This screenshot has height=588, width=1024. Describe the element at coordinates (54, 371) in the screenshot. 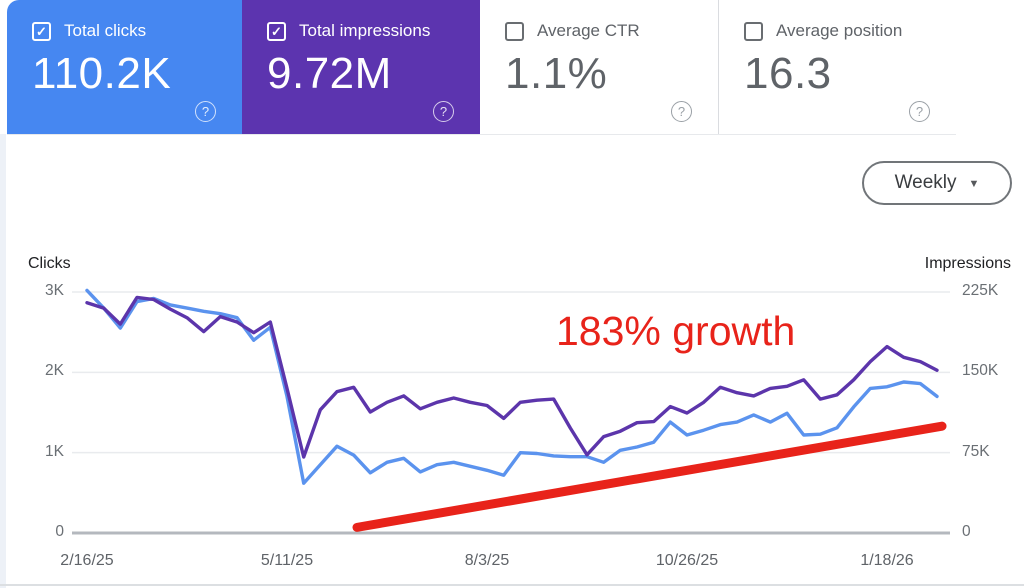

I see `y-axis-tick-left: 2K` at that location.